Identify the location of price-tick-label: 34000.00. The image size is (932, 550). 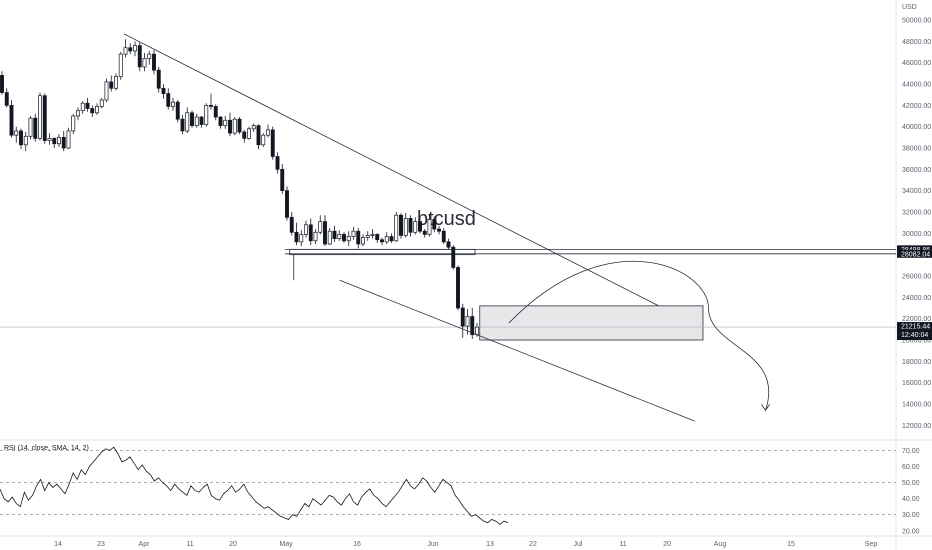
(916, 191).